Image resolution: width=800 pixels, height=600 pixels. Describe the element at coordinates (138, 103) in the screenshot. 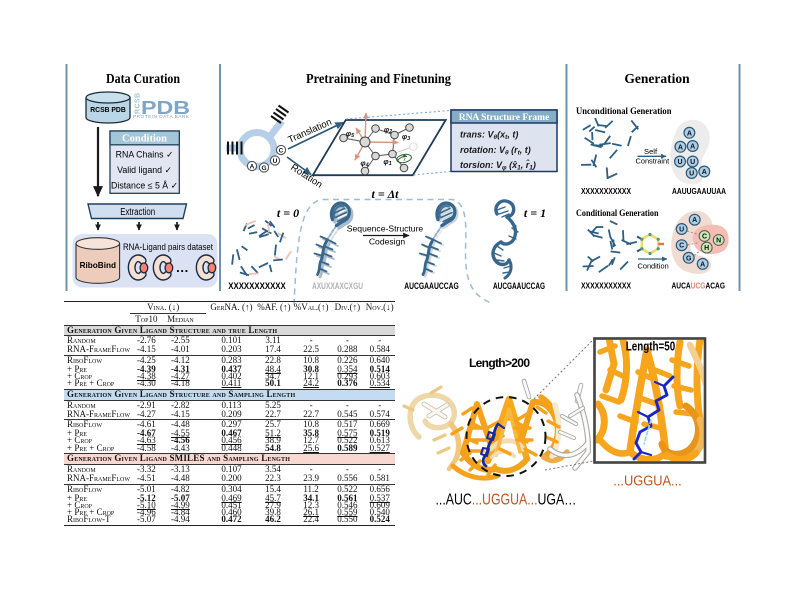

I see `svg-text: RCSB` at that location.